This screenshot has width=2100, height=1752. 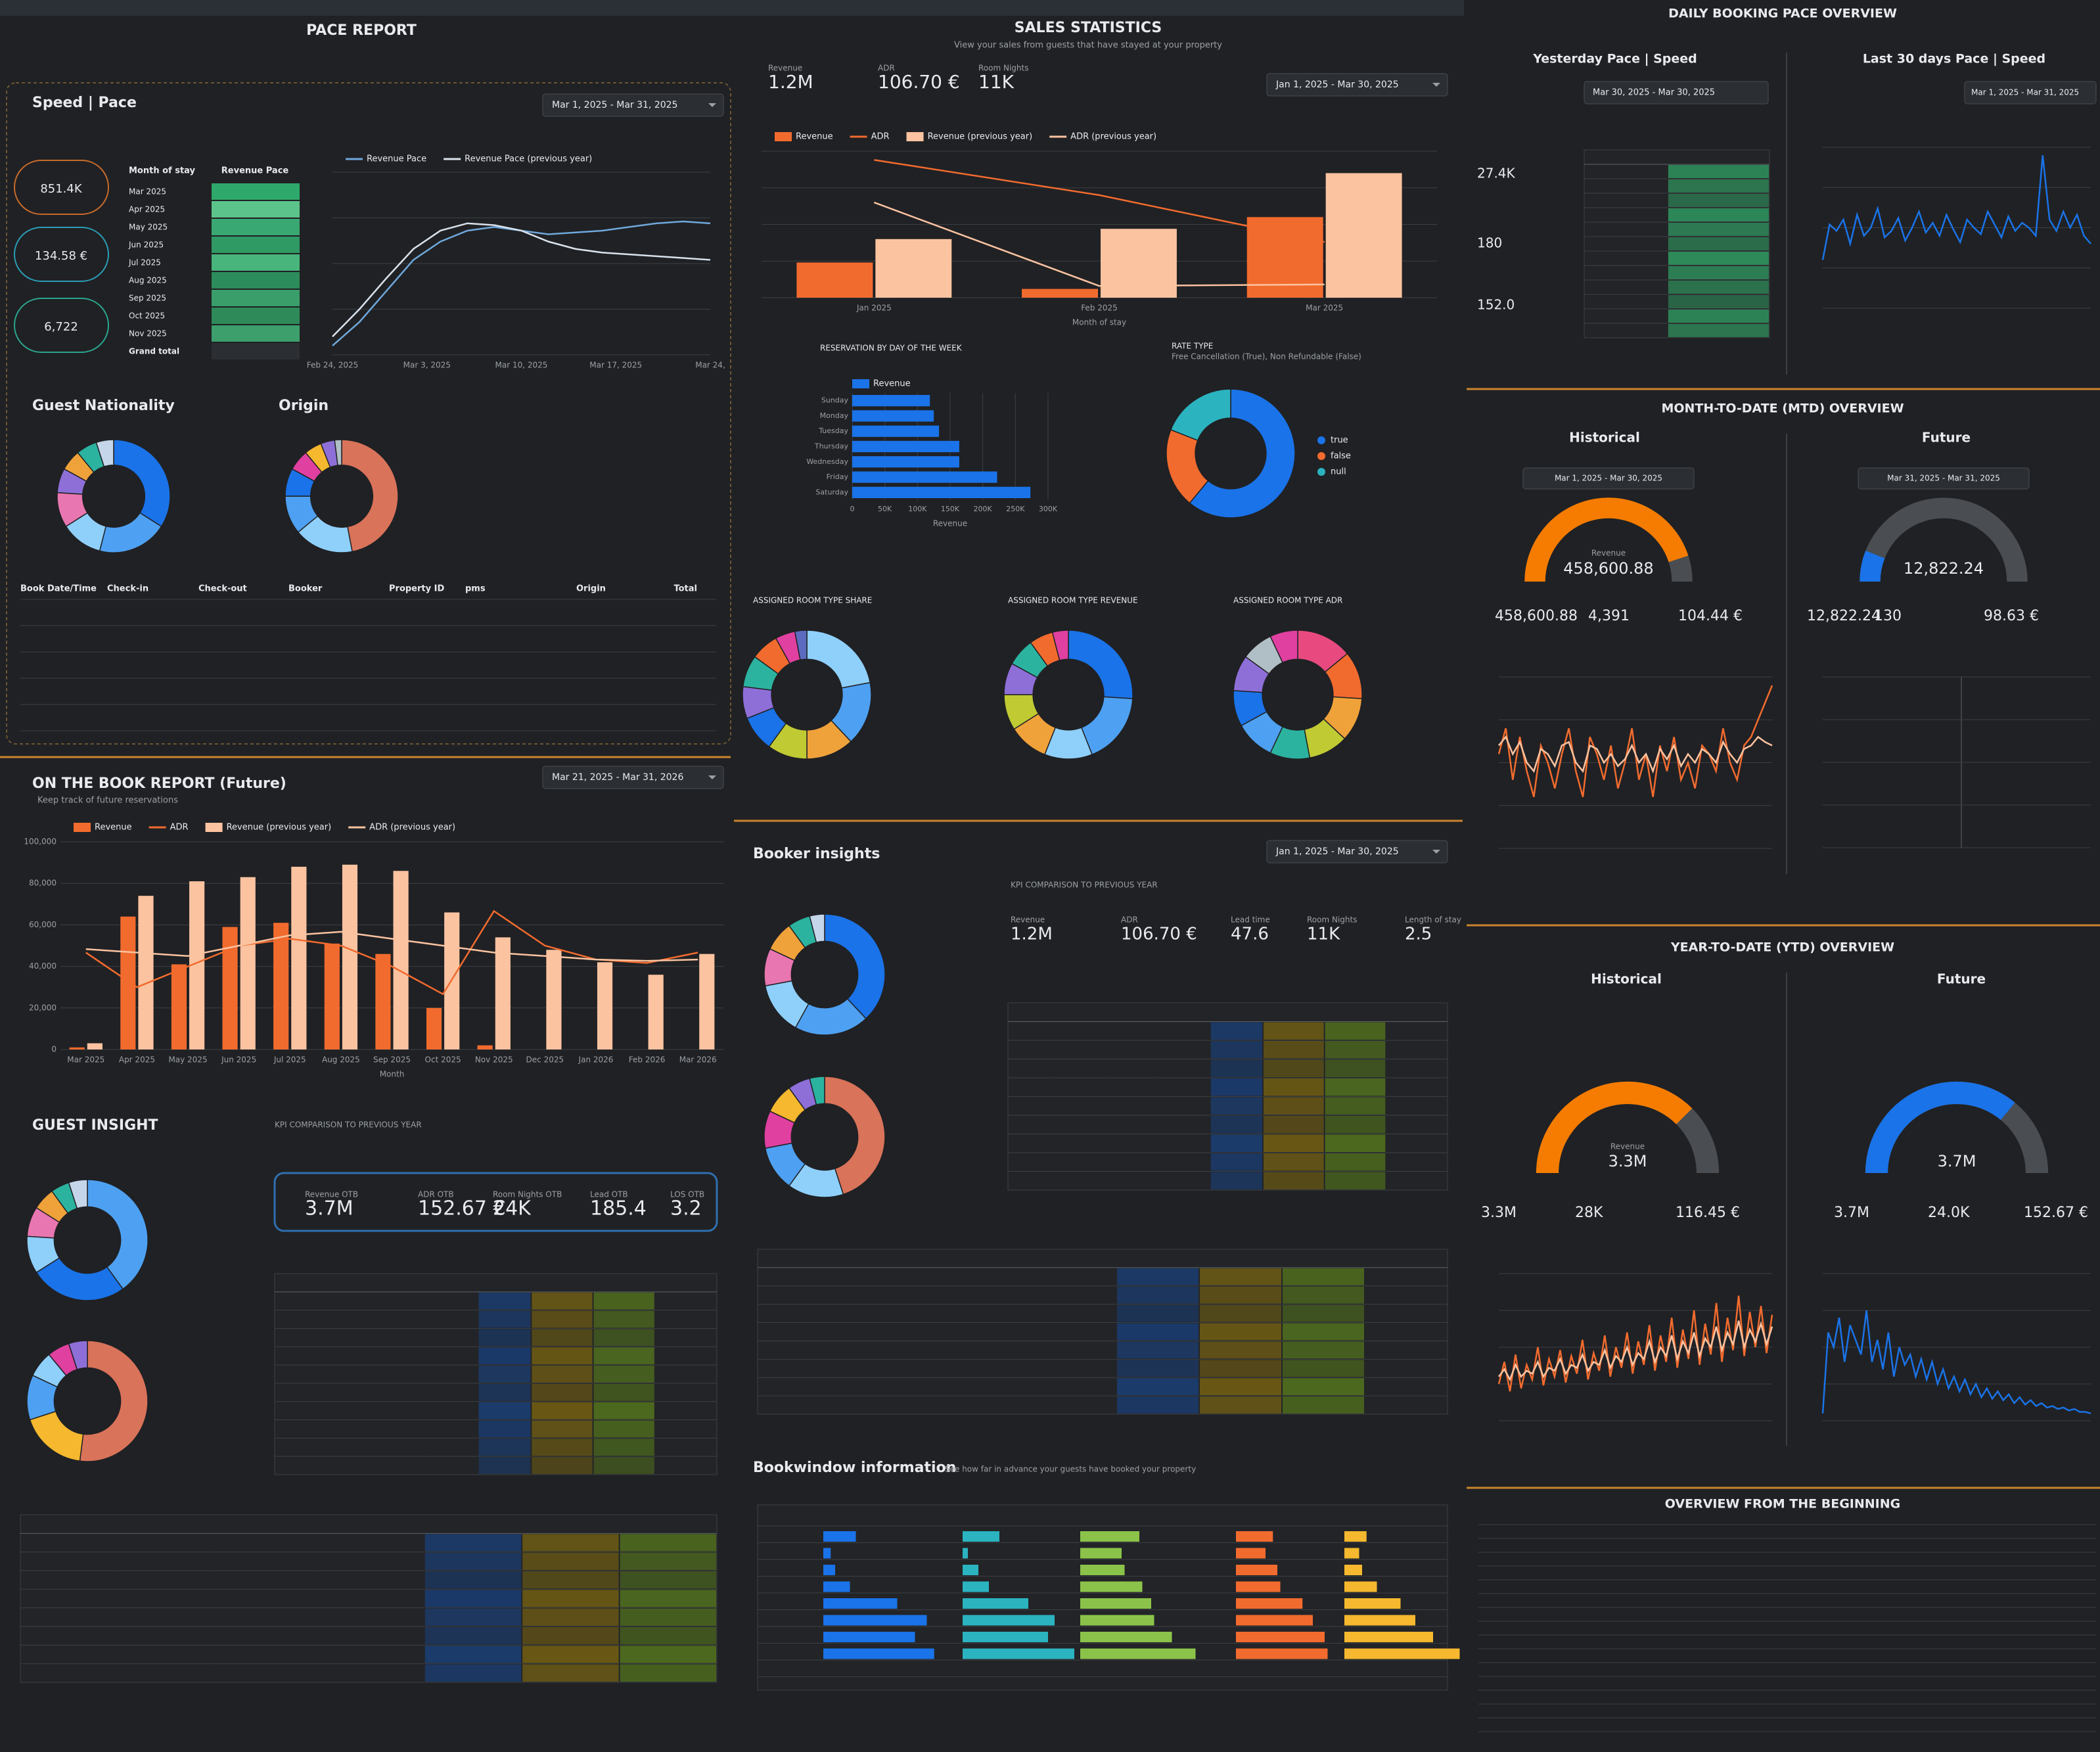 What do you see at coordinates (521, 365) in the screenshot?
I see `x-tick-label: Mar 10, 2025` at bounding box center [521, 365].